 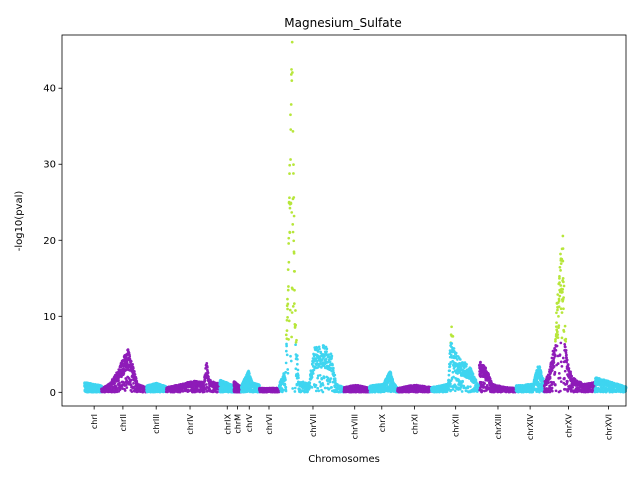 I want to click on chromosome-points-chrIV, so click(x=193, y=377).